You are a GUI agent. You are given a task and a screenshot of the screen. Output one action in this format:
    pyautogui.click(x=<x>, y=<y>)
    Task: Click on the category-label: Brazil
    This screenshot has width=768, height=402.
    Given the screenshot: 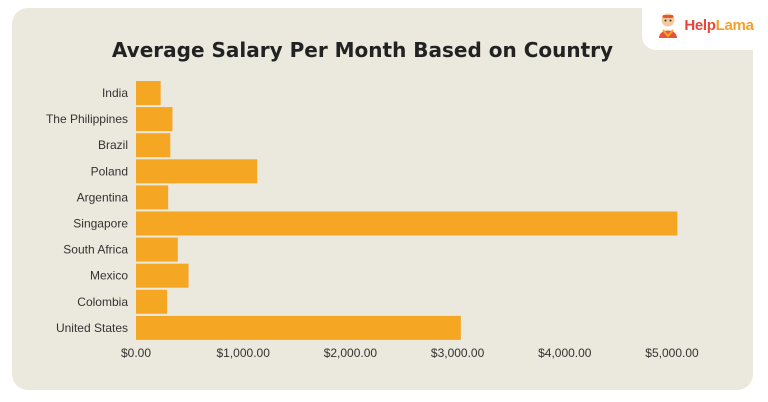 What is the action you would take?
    pyautogui.click(x=113, y=145)
    